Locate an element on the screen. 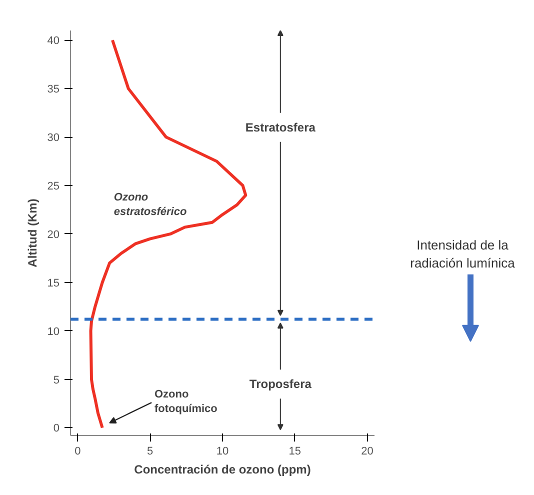  y-tick-label: 5 is located at coordinates (56, 380).